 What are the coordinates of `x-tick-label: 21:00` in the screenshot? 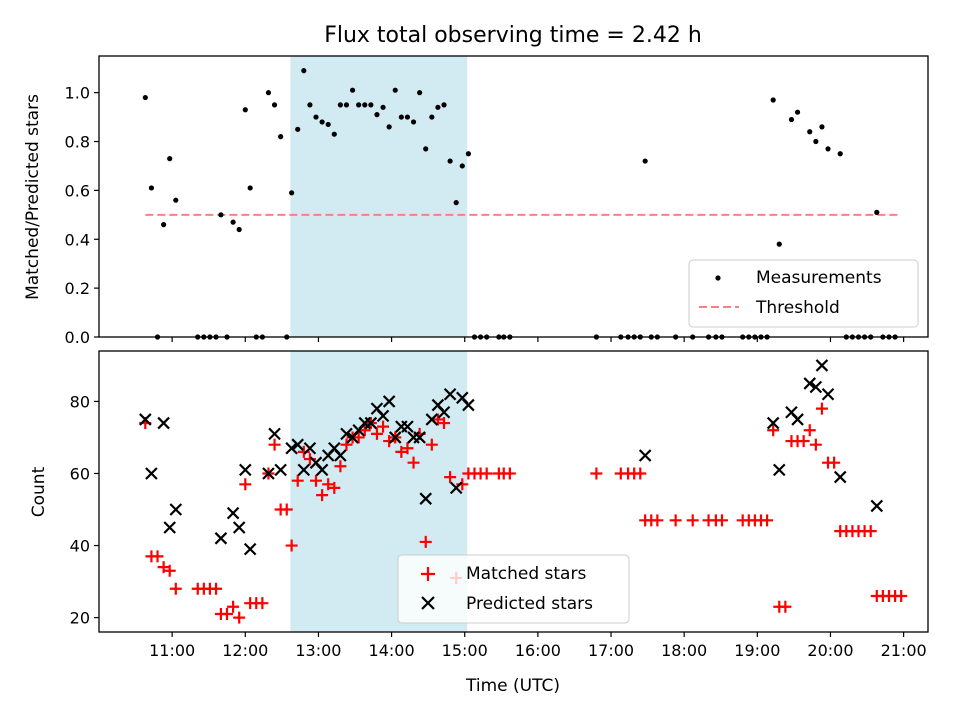 It's located at (904, 650).